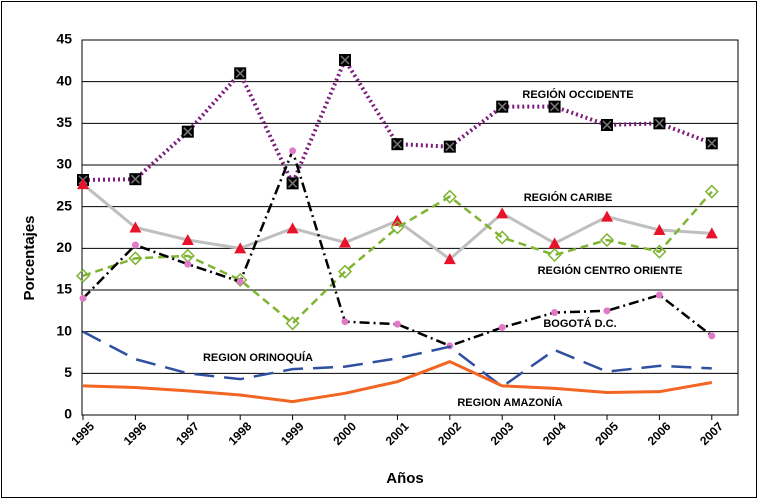 The image size is (758, 499). What do you see at coordinates (64, 80) in the screenshot?
I see `y-tick-label: 40` at bounding box center [64, 80].